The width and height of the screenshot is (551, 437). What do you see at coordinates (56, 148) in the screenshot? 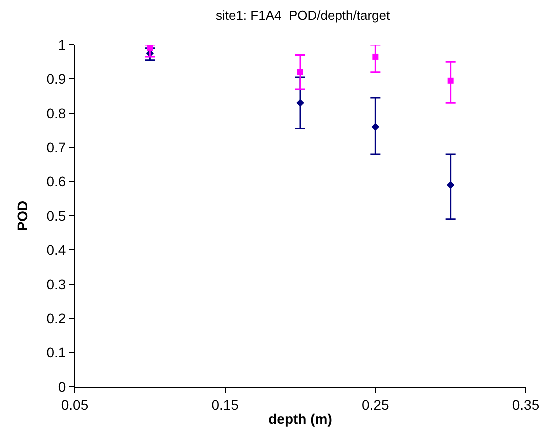
I see `y-tick-label: 0.7` at bounding box center [56, 148].